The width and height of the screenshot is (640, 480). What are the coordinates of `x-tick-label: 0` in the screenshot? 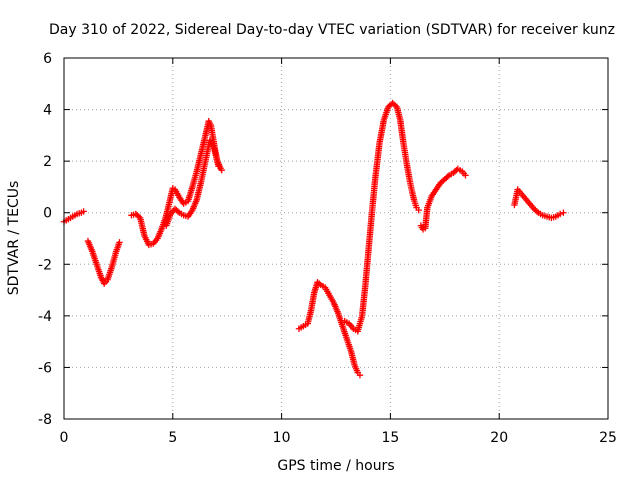 It's located at (64, 438).